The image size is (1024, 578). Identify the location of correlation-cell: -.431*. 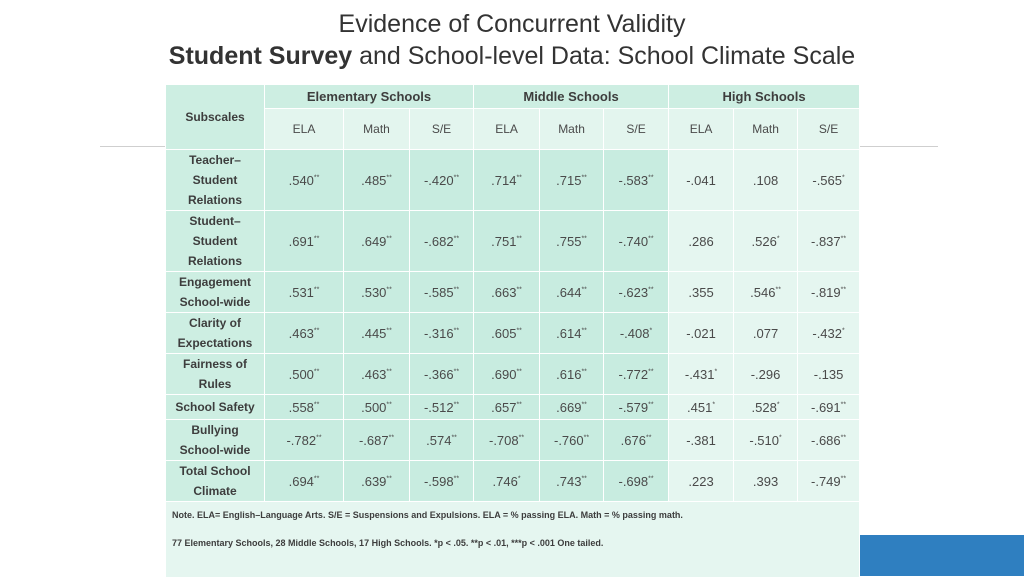
(701, 374).